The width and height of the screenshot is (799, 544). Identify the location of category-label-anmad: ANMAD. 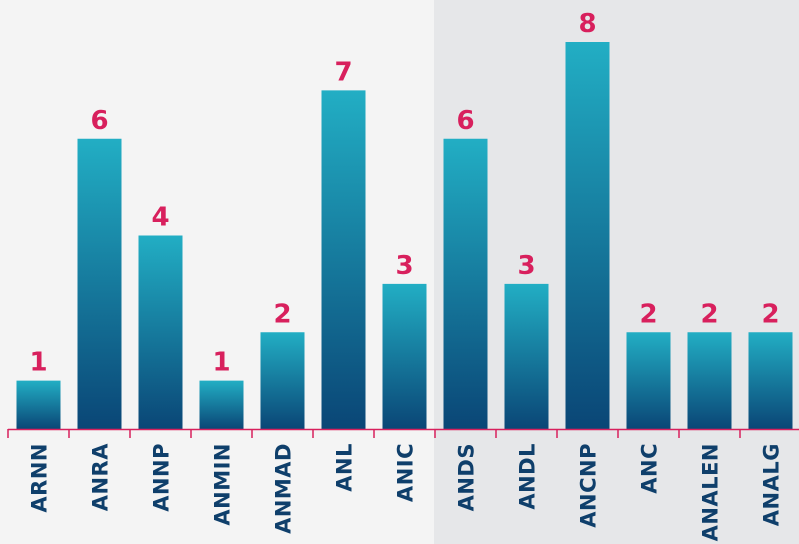
(284, 488).